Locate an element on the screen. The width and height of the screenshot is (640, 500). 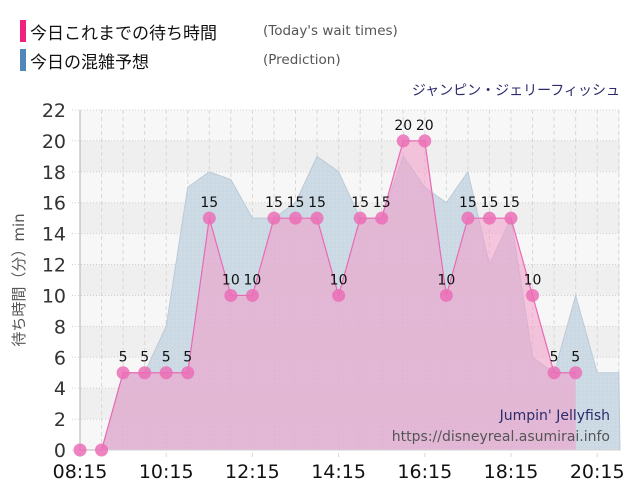
x-tick-label: 12:15 is located at coordinates (252, 472).